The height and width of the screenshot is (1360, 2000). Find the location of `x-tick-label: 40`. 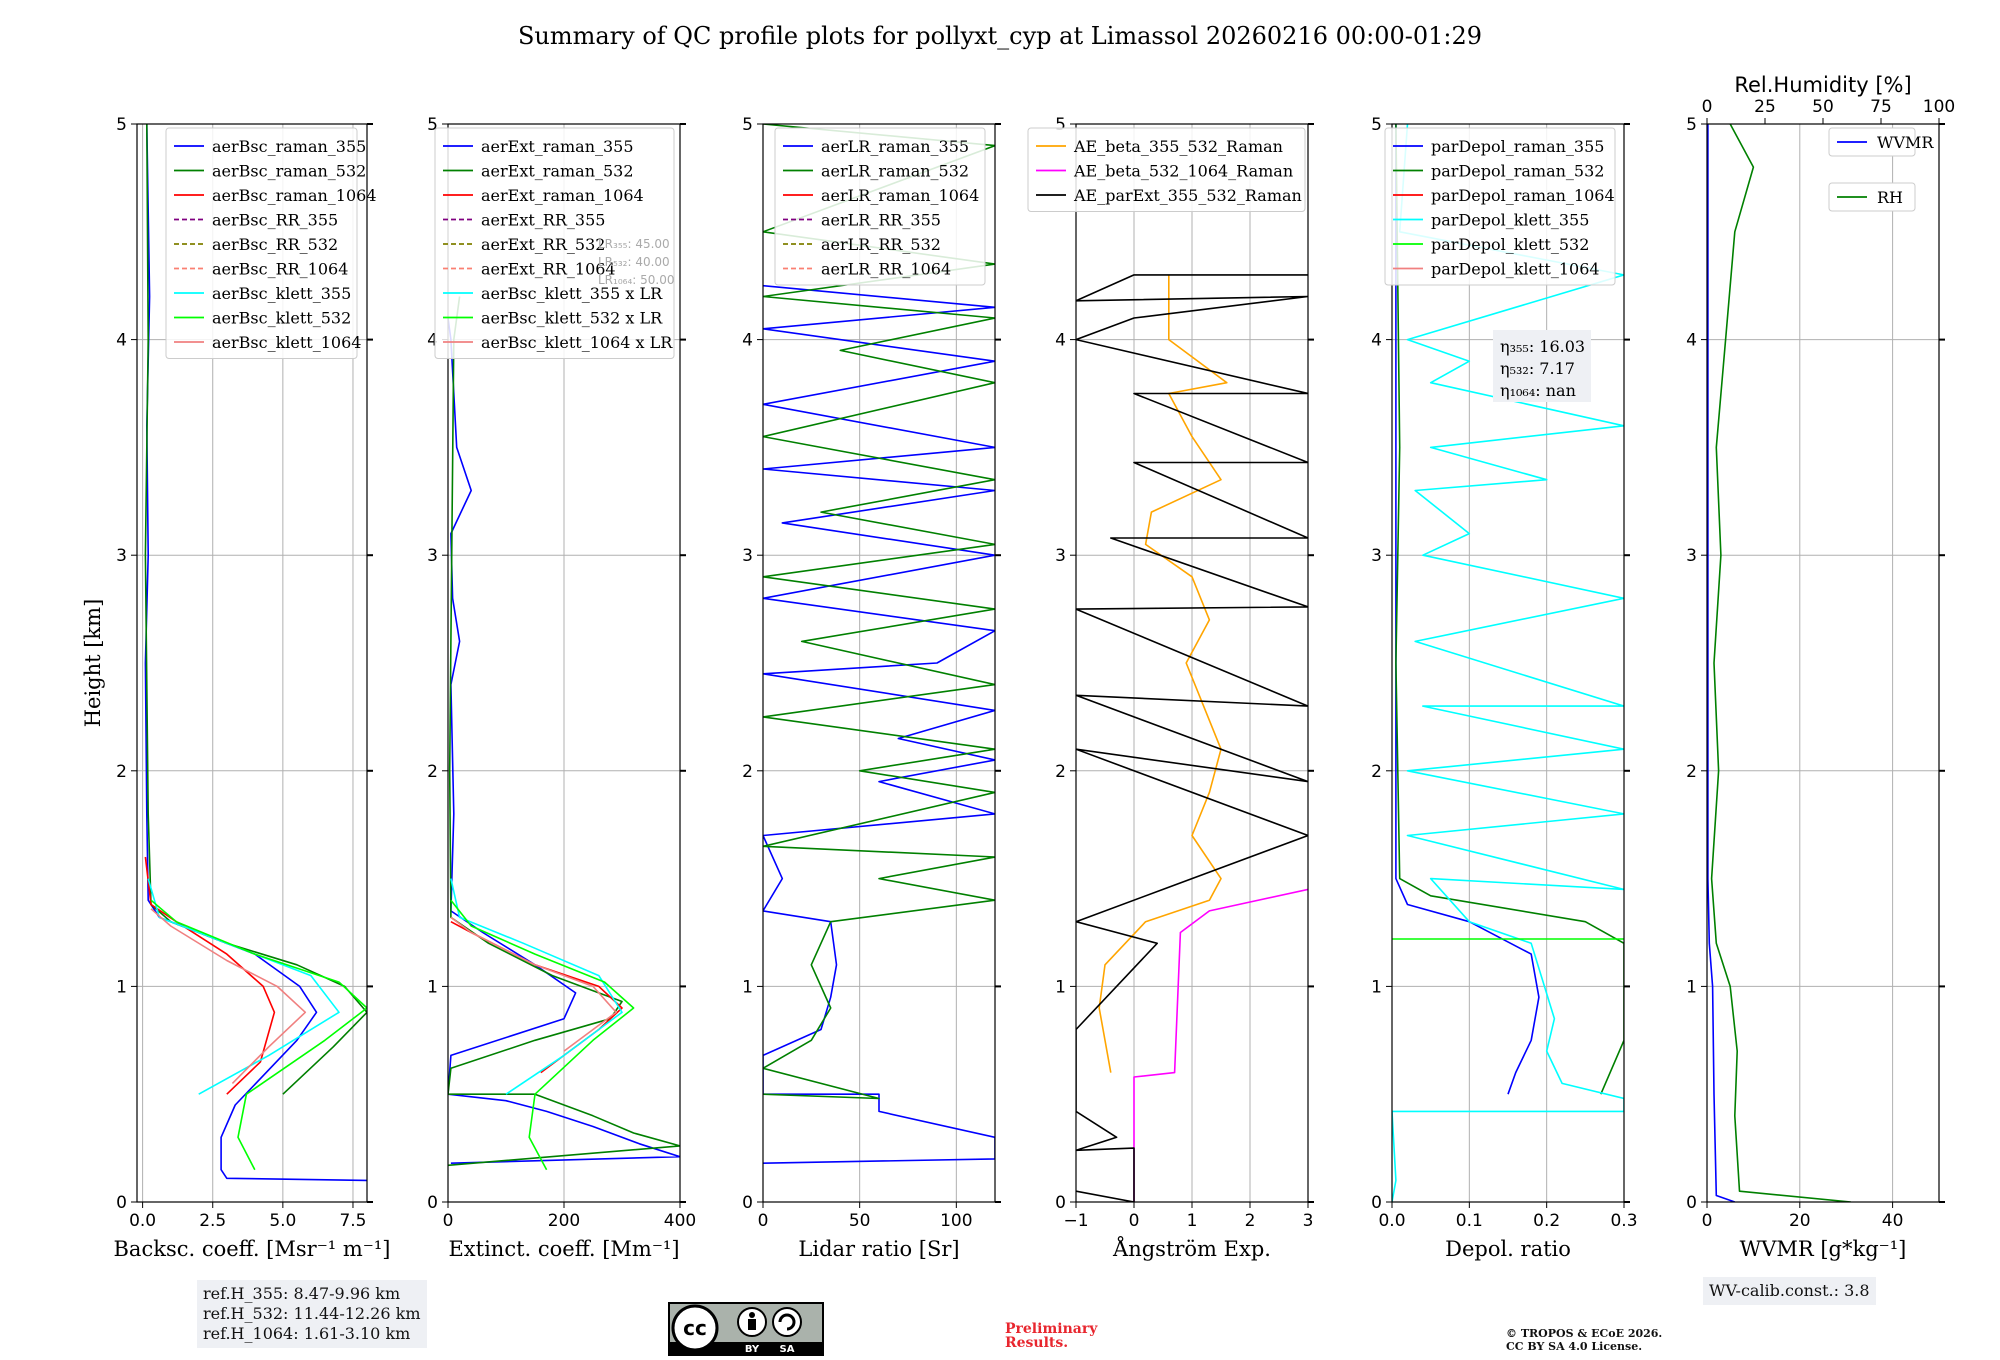

x-tick-label: 40 is located at coordinates (1893, 1221).